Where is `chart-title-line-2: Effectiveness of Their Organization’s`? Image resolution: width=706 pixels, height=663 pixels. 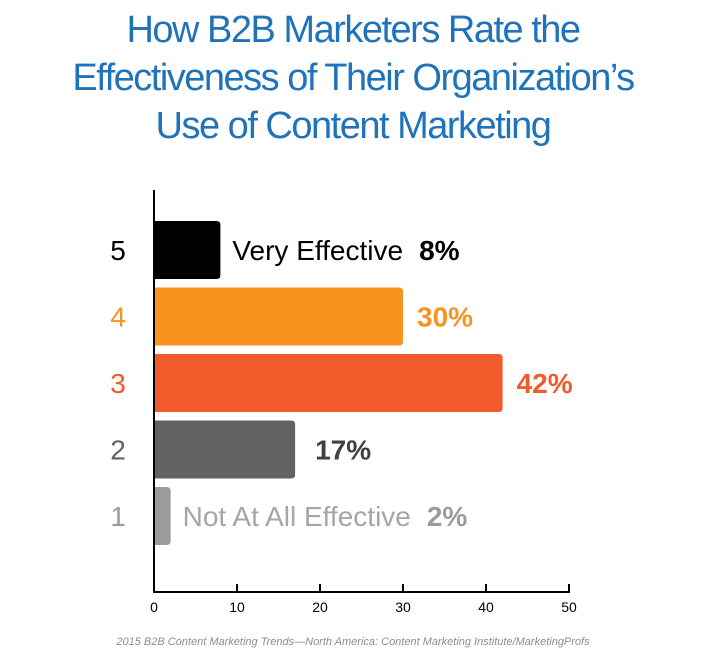 chart-title-line-2: Effectiveness of Their Organization’s is located at coordinates (353, 78).